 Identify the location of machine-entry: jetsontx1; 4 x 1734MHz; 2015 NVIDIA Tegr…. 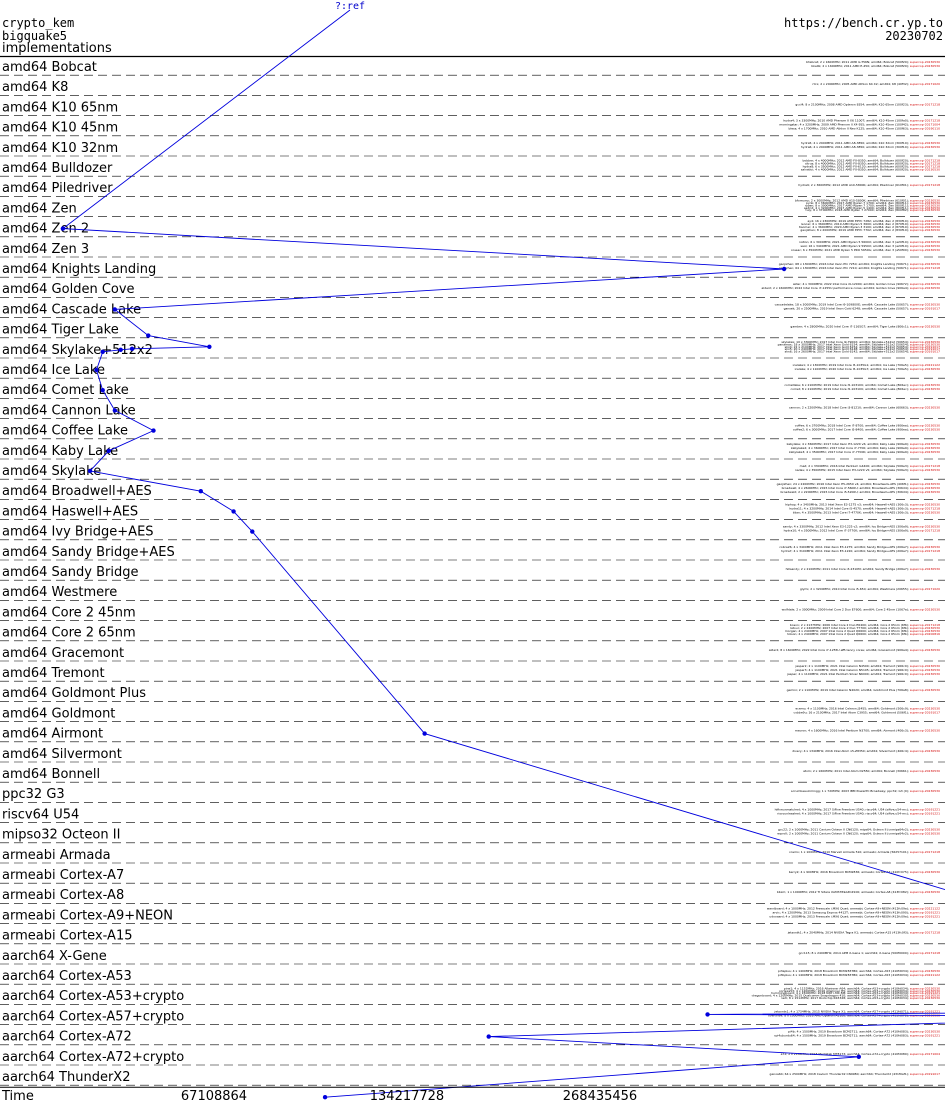
(857, 1011).